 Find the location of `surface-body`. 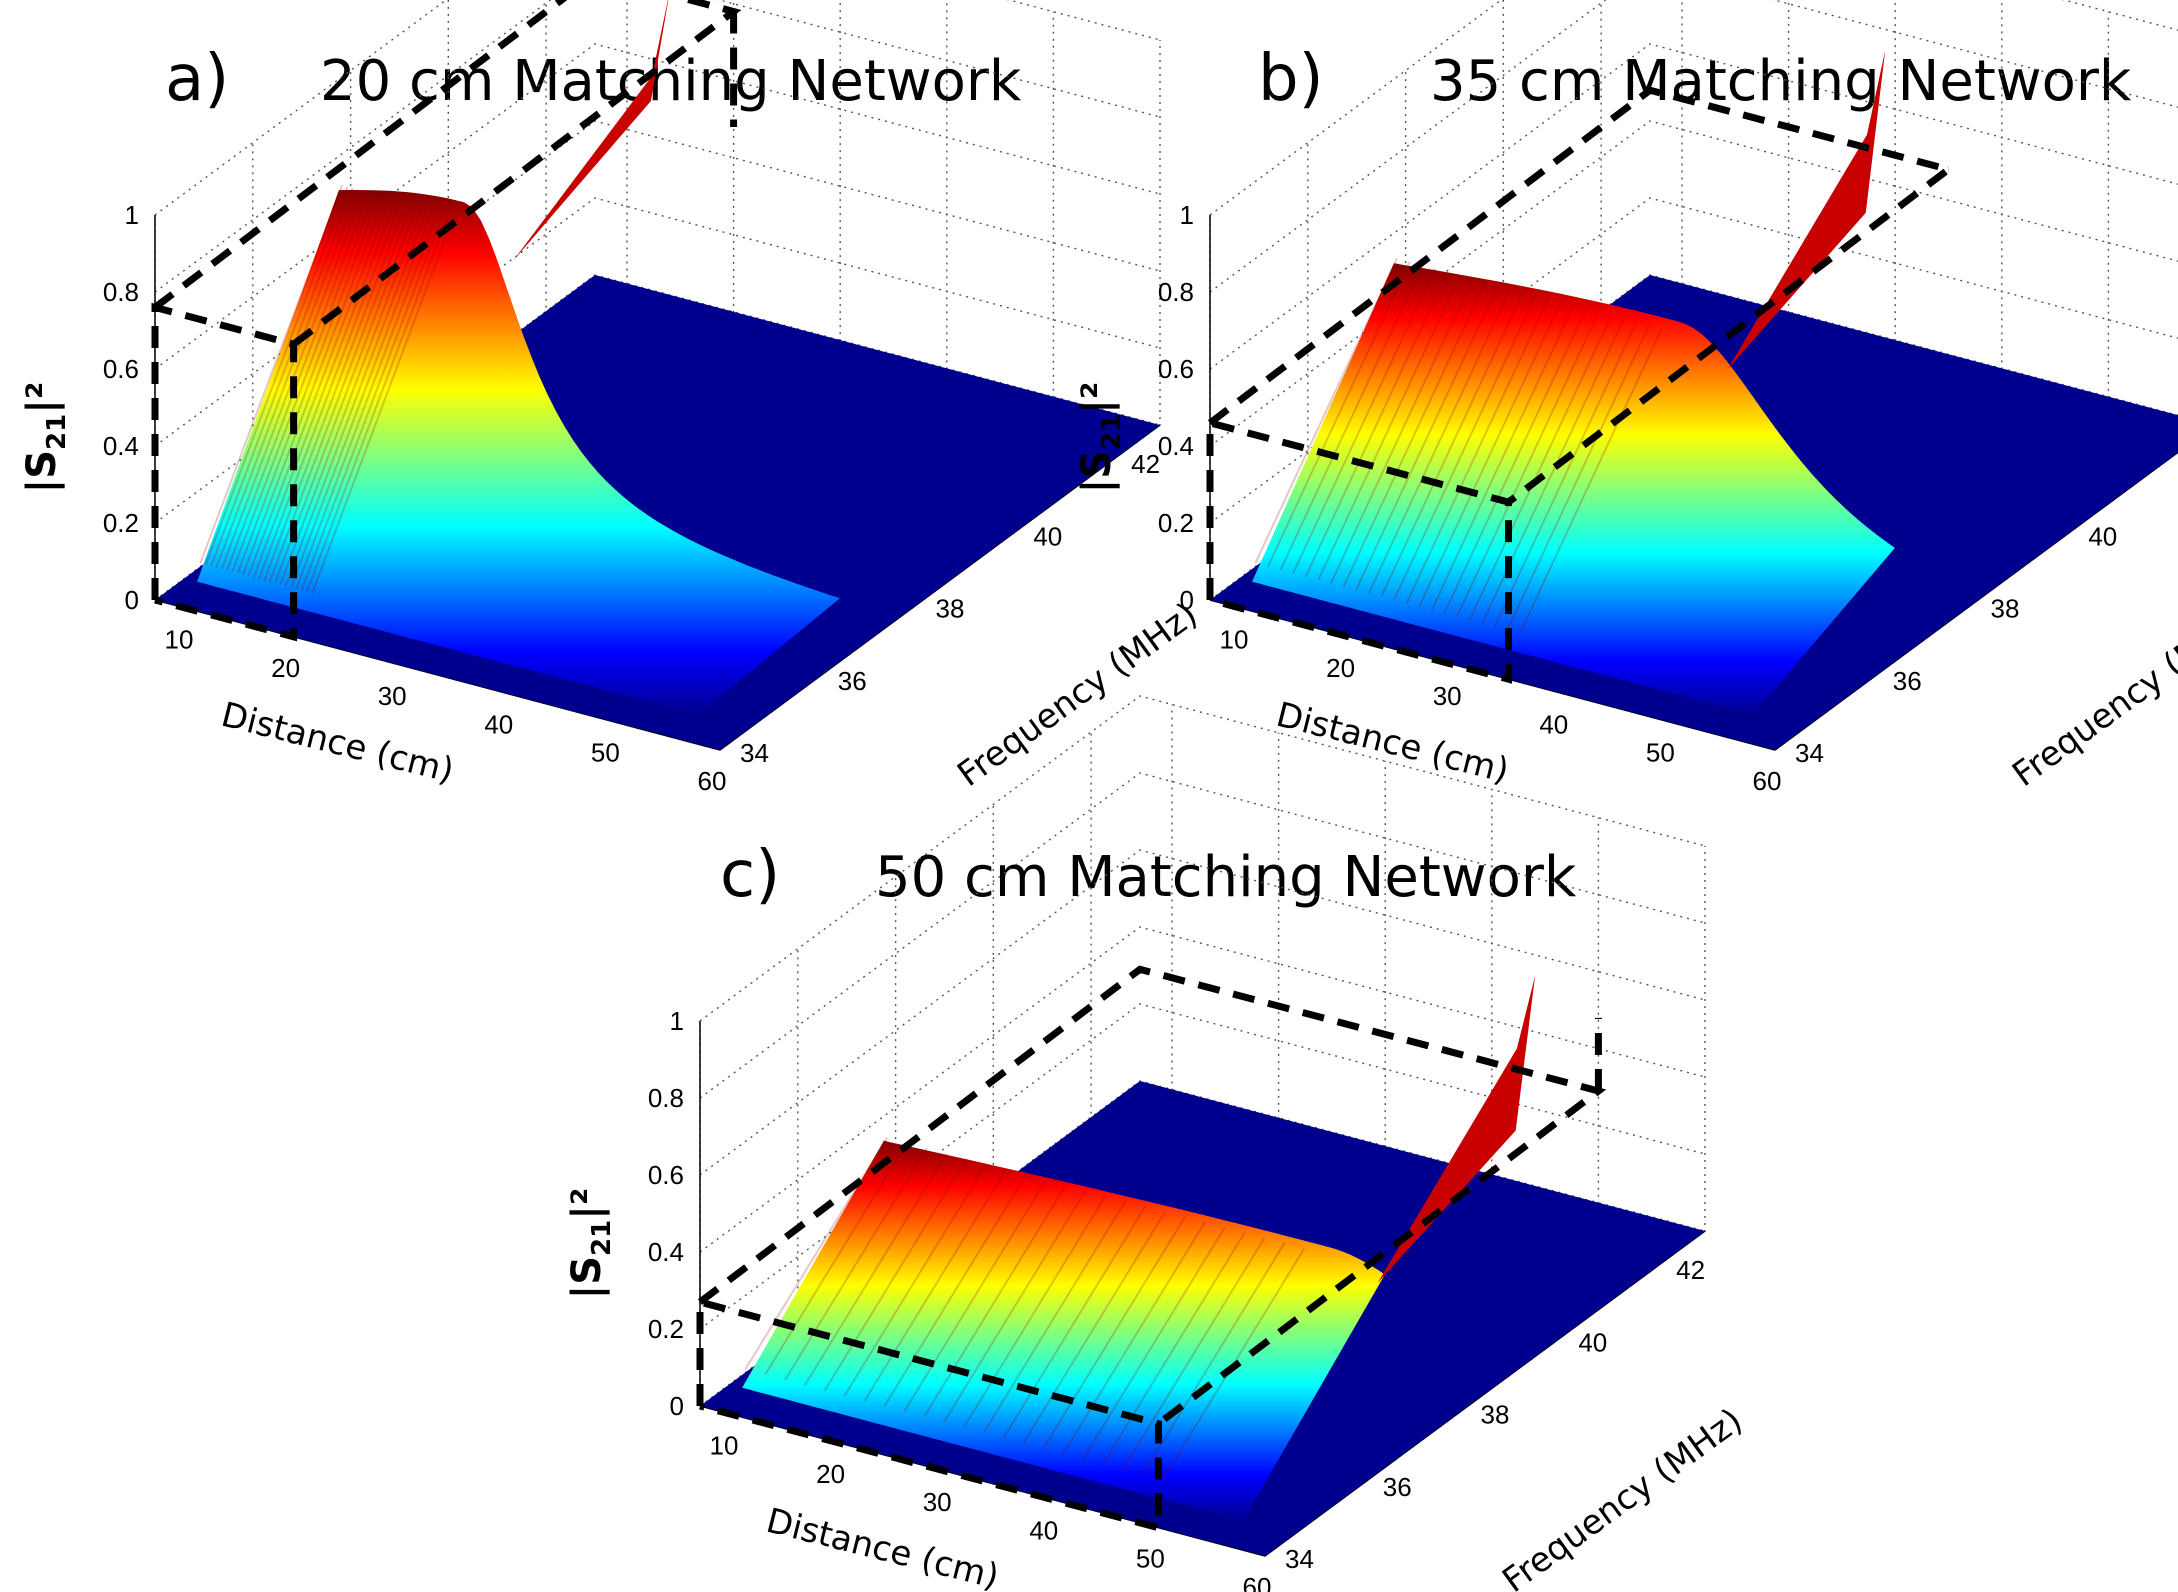

surface-body is located at coordinates (518, 452).